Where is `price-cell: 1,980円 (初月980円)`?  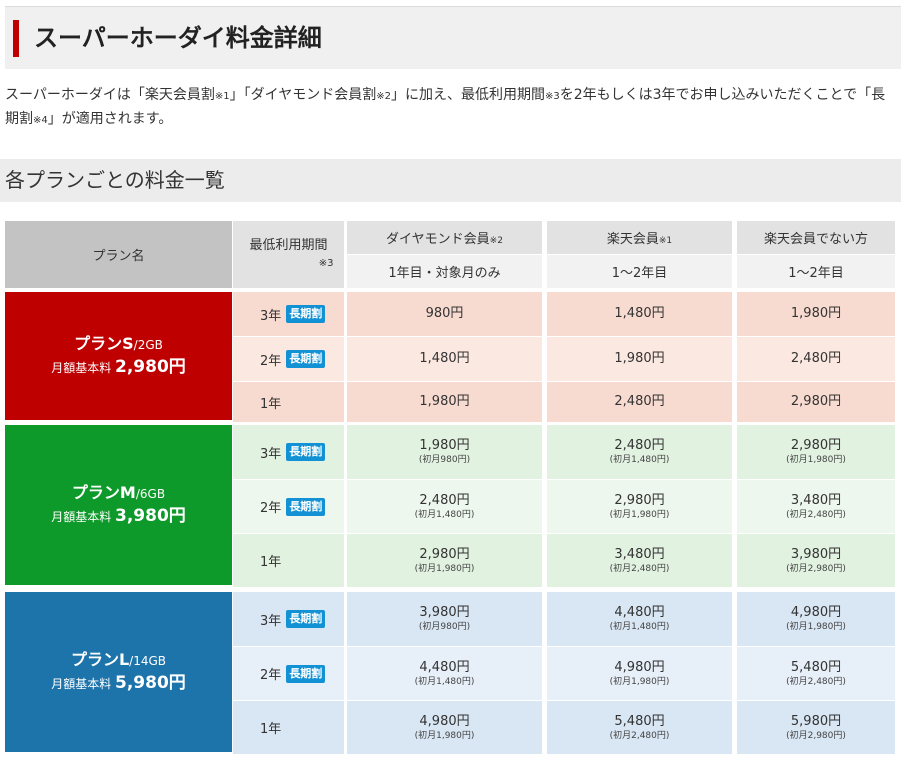
price-cell: 1,980円 (初月980円) is located at coordinates (444, 452).